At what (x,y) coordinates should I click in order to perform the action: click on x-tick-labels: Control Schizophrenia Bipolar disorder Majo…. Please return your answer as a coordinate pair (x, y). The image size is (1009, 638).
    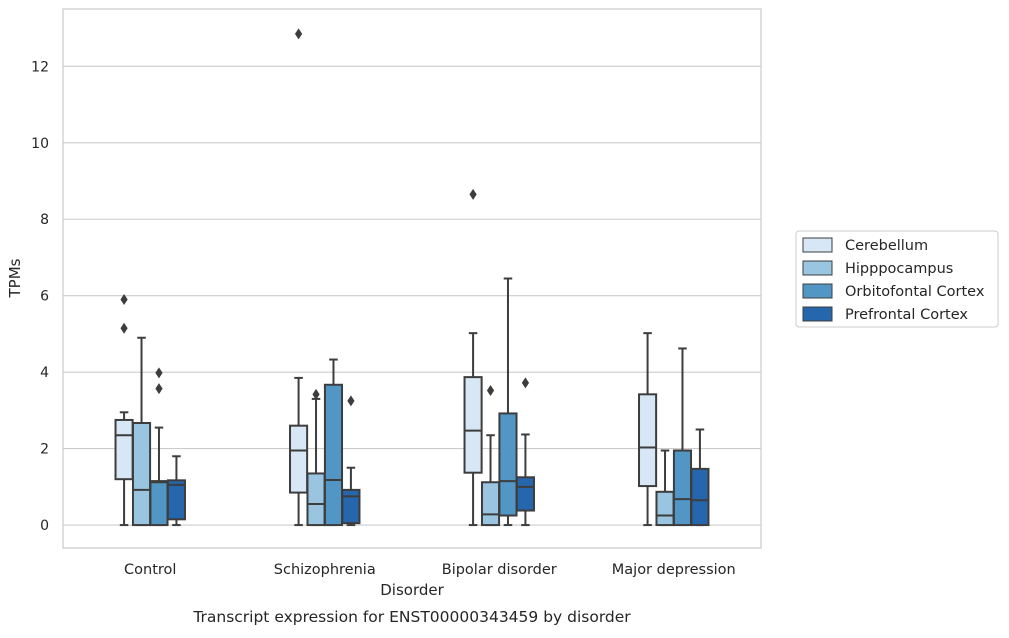
    Looking at the image, I should click on (430, 570).